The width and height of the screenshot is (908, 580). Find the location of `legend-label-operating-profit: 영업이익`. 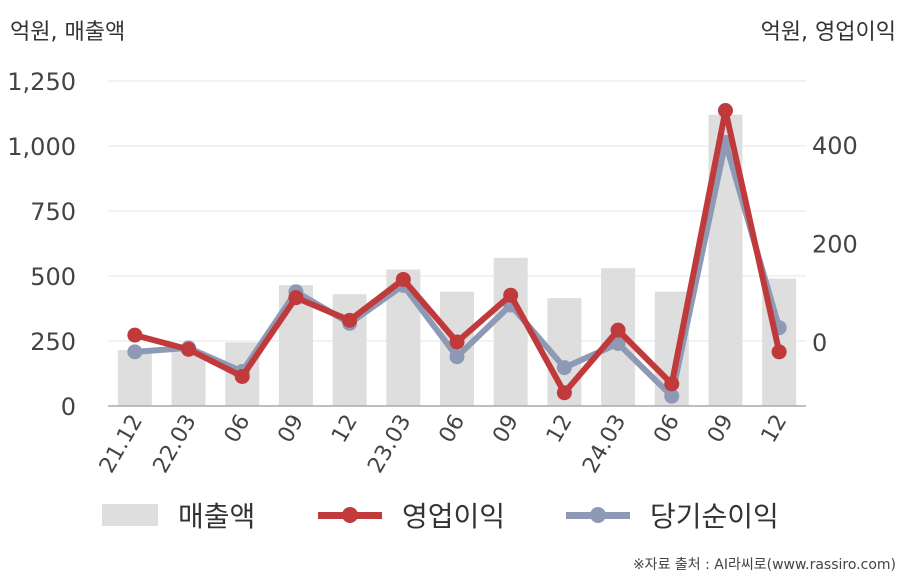

legend-label-operating-profit: 영업이익 is located at coordinates (454, 516).